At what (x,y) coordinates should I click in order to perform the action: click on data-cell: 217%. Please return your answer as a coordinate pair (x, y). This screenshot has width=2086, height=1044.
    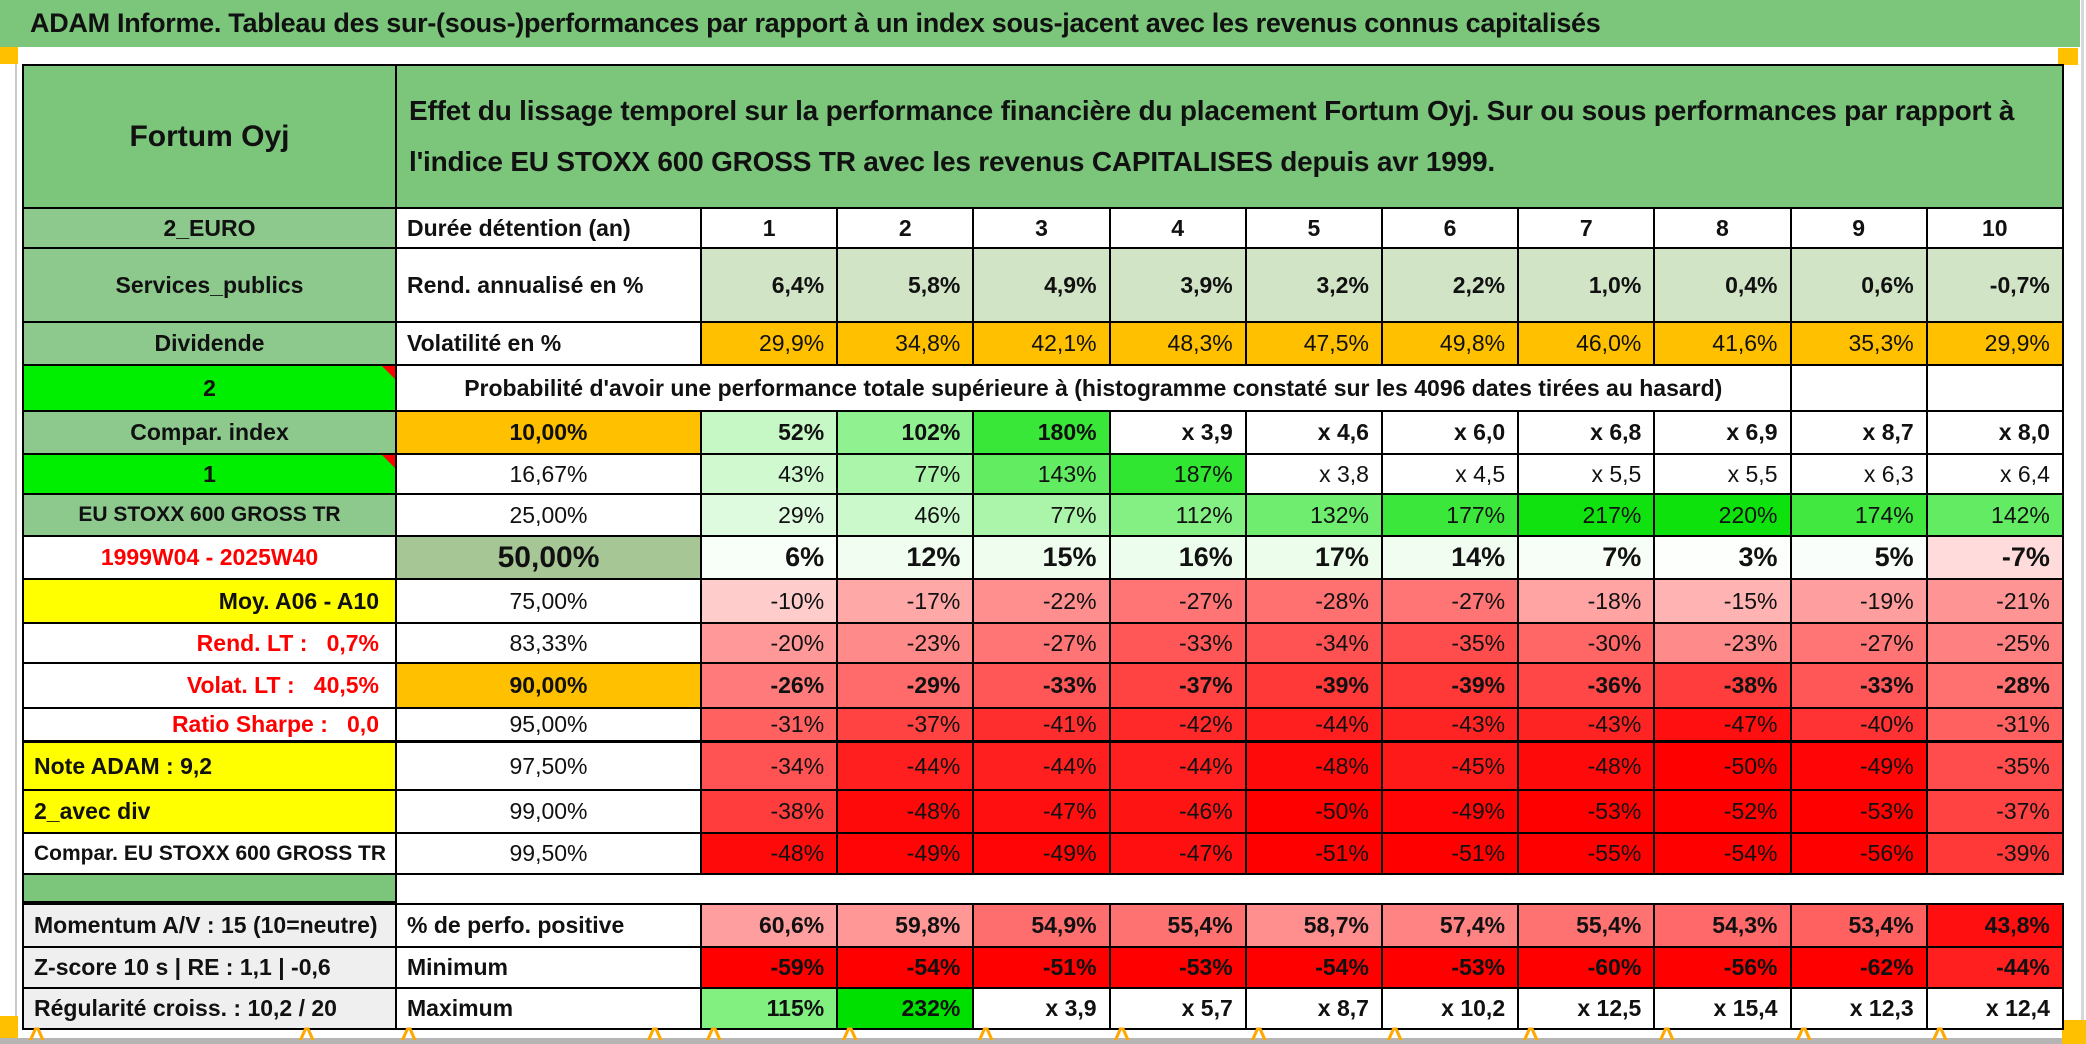
    Looking at the image, I should click on (1587, 516).